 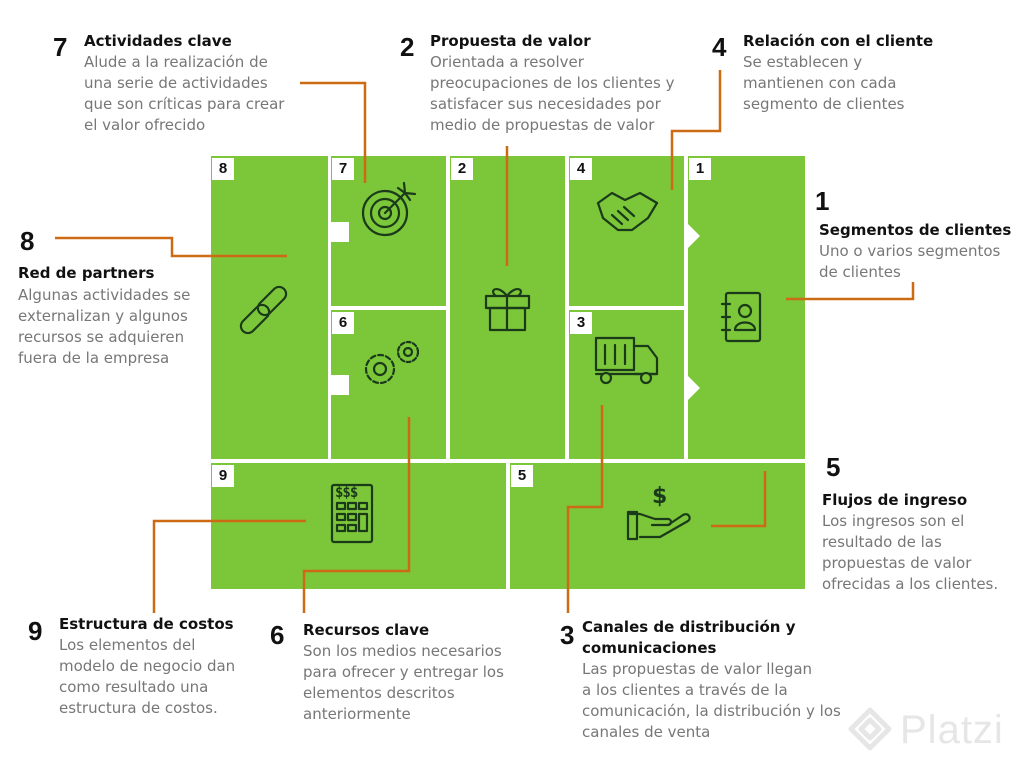 What do you see at coordinates (146, 624) in the screenshot?
I see `callout-title-9: Estructura de costos` at bounding box center [146, 624].